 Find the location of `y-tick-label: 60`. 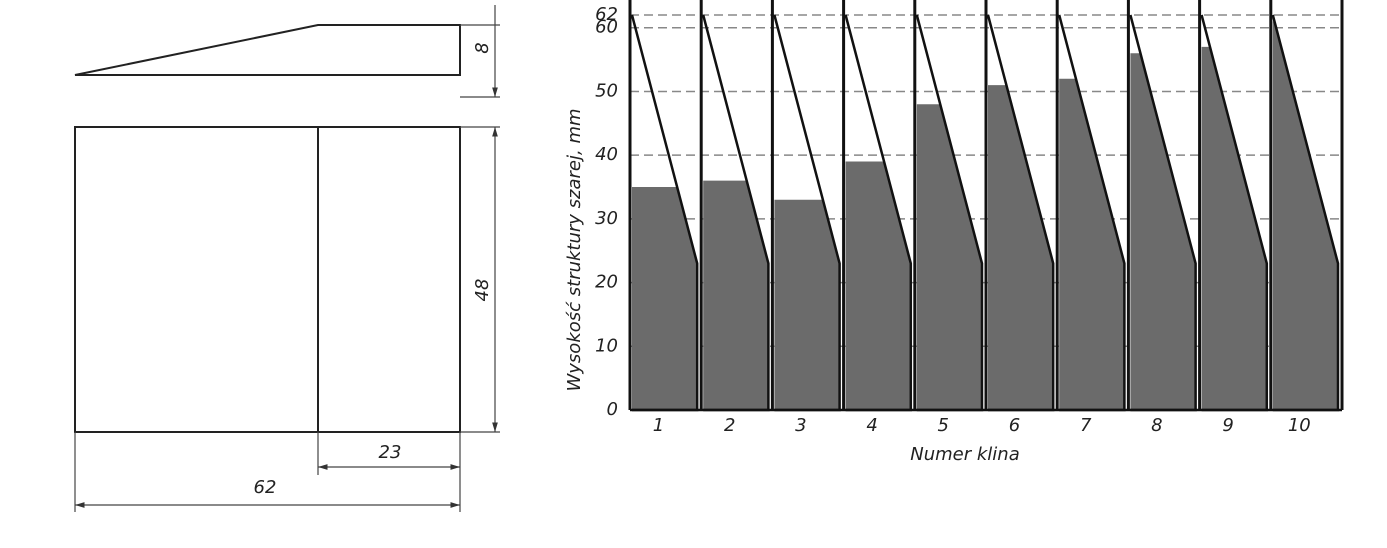

y-tick-label: 60 is located at coordinates (606, 27).